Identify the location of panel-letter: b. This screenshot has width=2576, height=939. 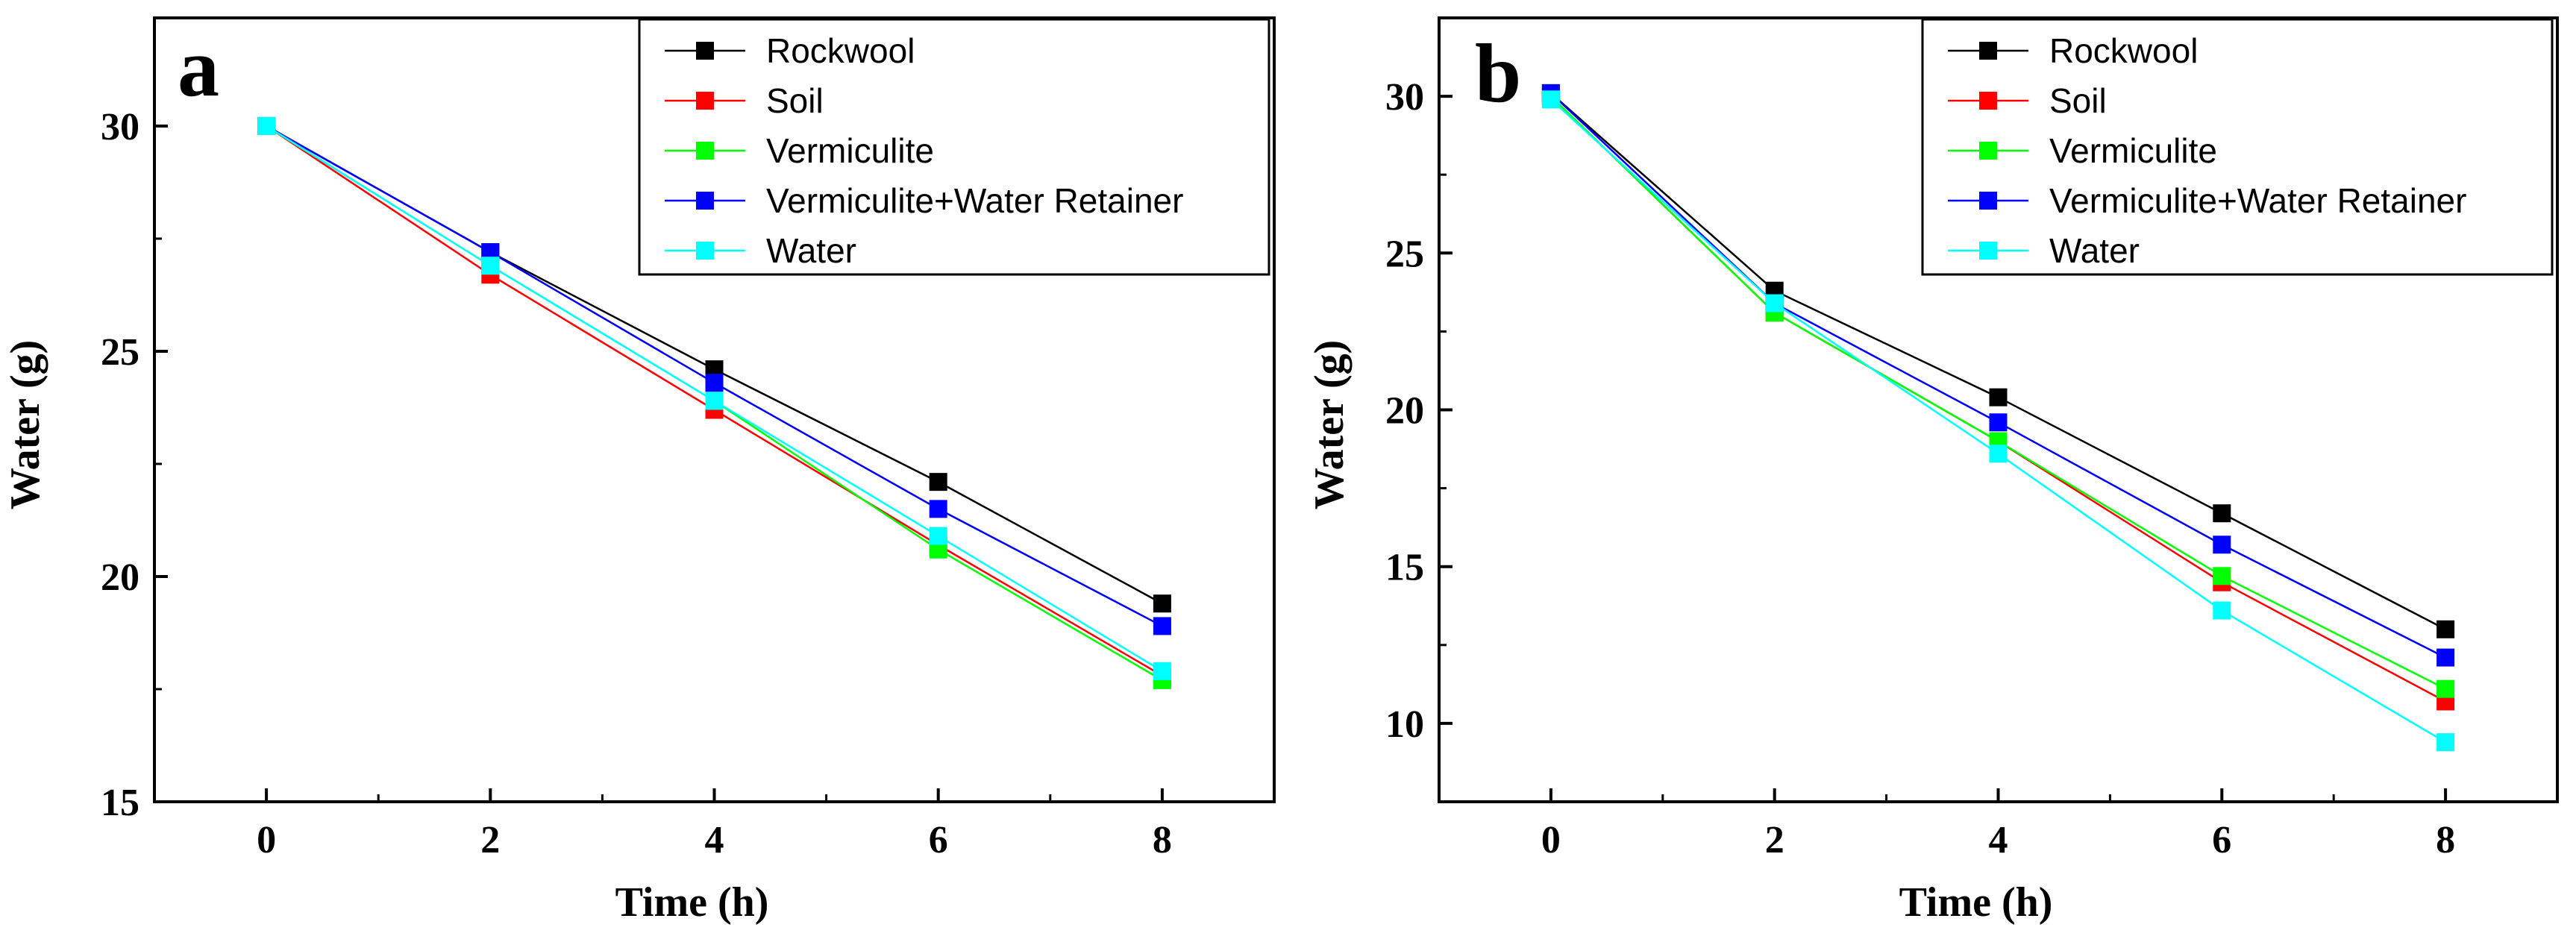
(1498, 74).